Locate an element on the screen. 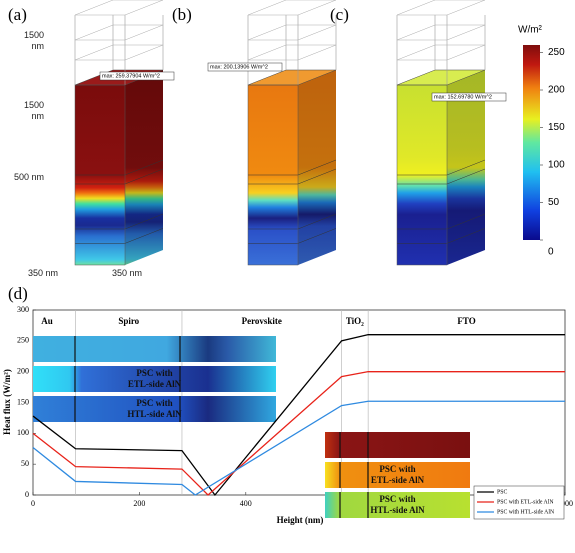 This screenshot has height=553, width=575. layer-name: Perovskite is located at coordinates (262, 321).